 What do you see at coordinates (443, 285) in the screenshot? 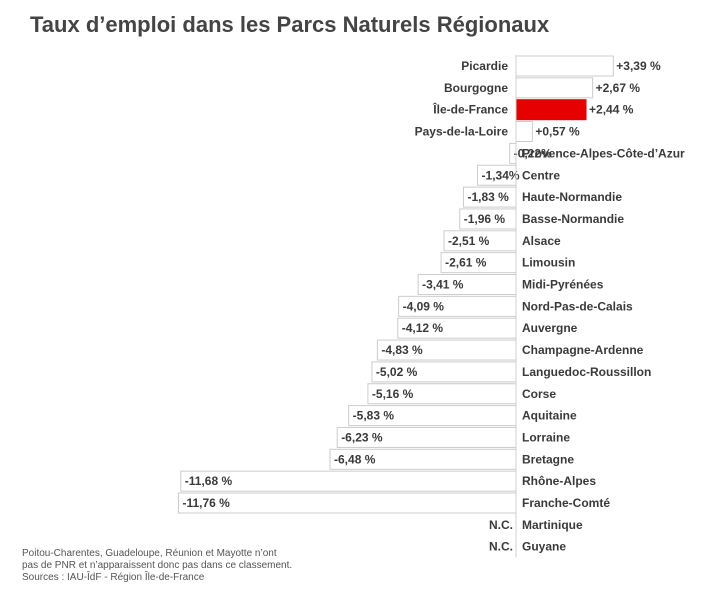
I see `value-label: -3,41 %` at bounding box center [443, 285].